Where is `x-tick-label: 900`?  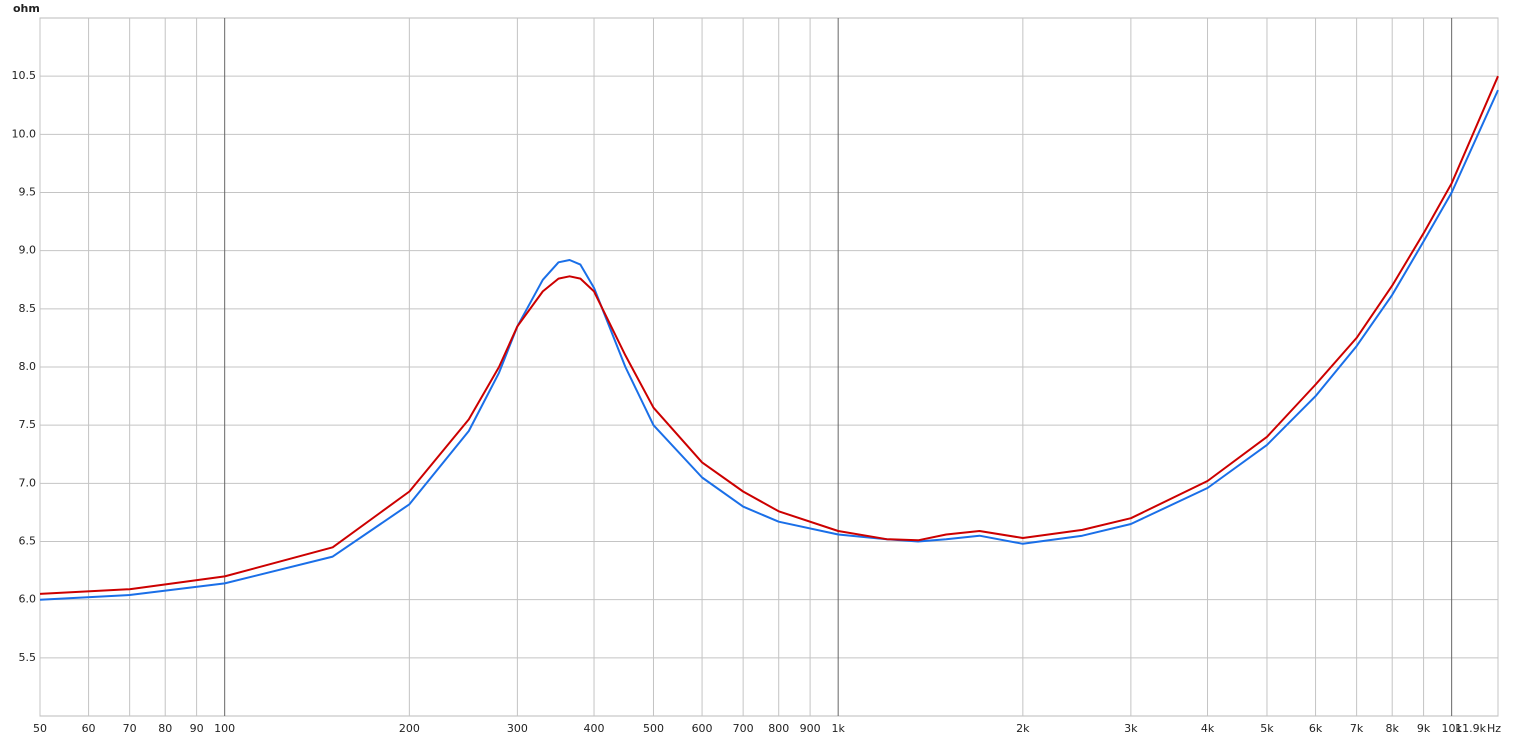
x-tick-label: 900 is located at coordinates (810, 728).